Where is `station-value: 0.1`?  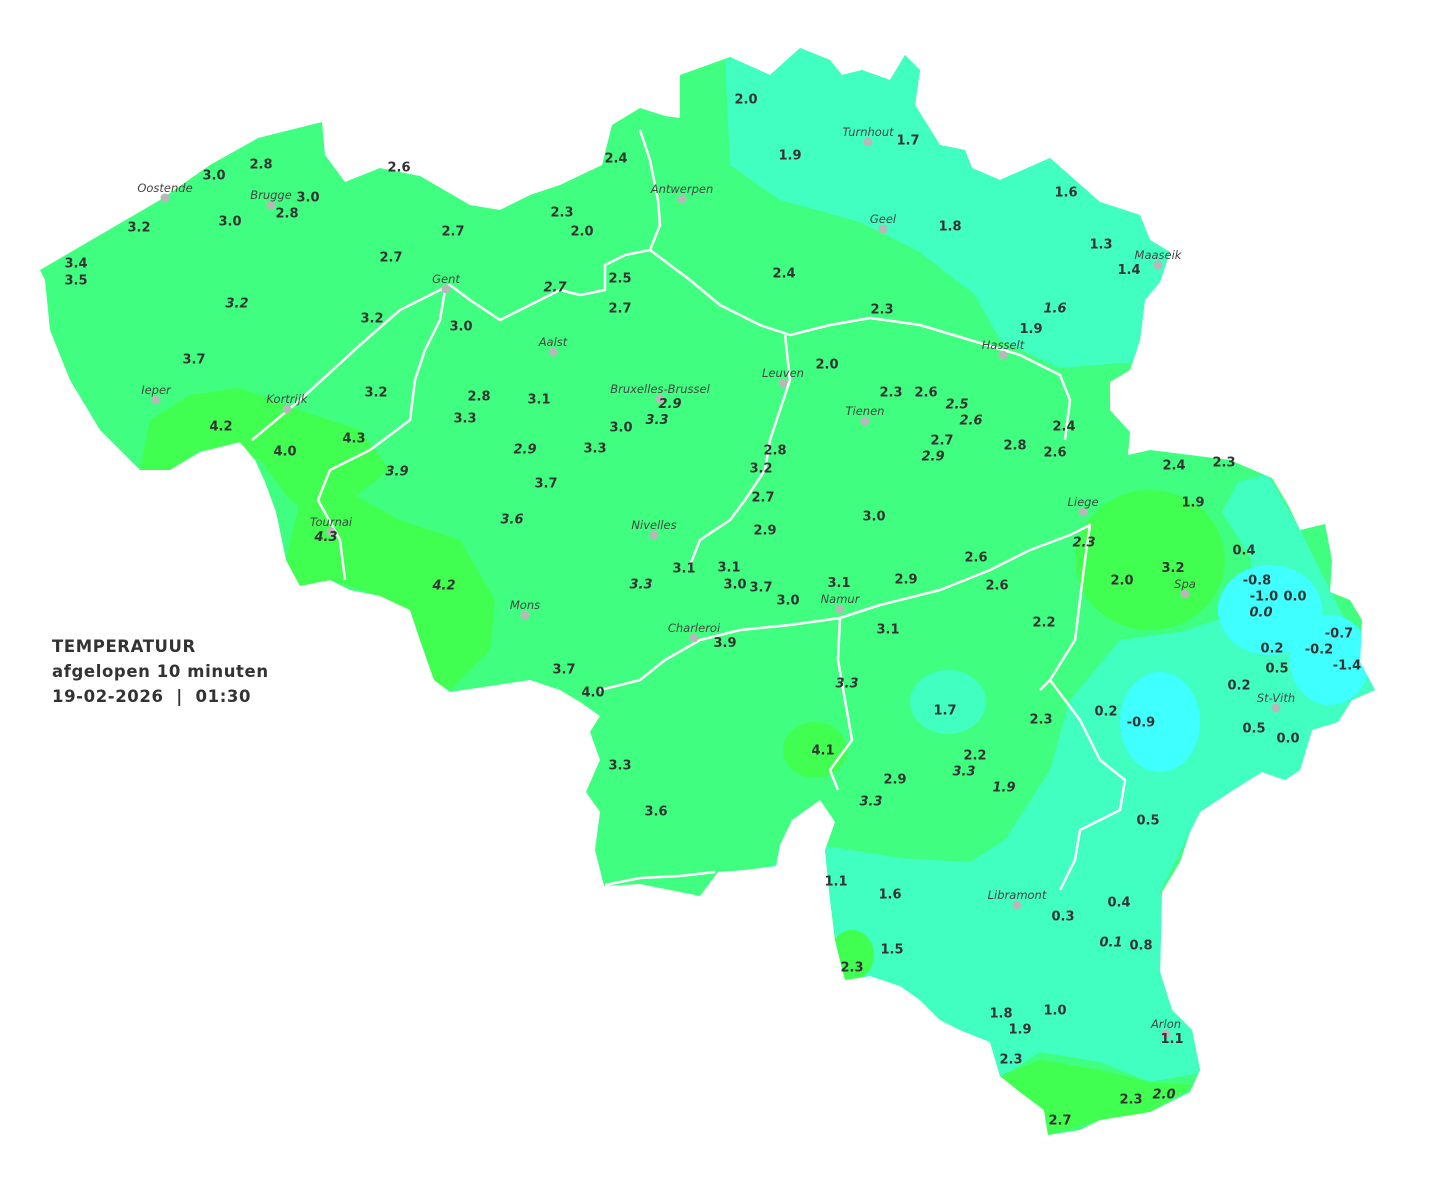 station-value: 0.1 is located at coordinates (1110, 943).